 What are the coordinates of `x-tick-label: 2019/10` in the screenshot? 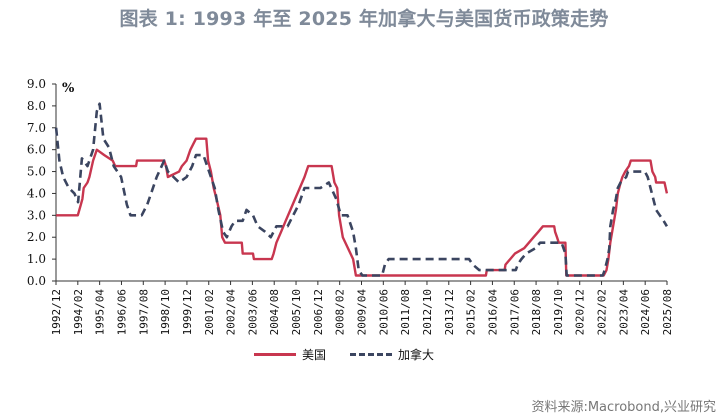 It's located at (558, 312).